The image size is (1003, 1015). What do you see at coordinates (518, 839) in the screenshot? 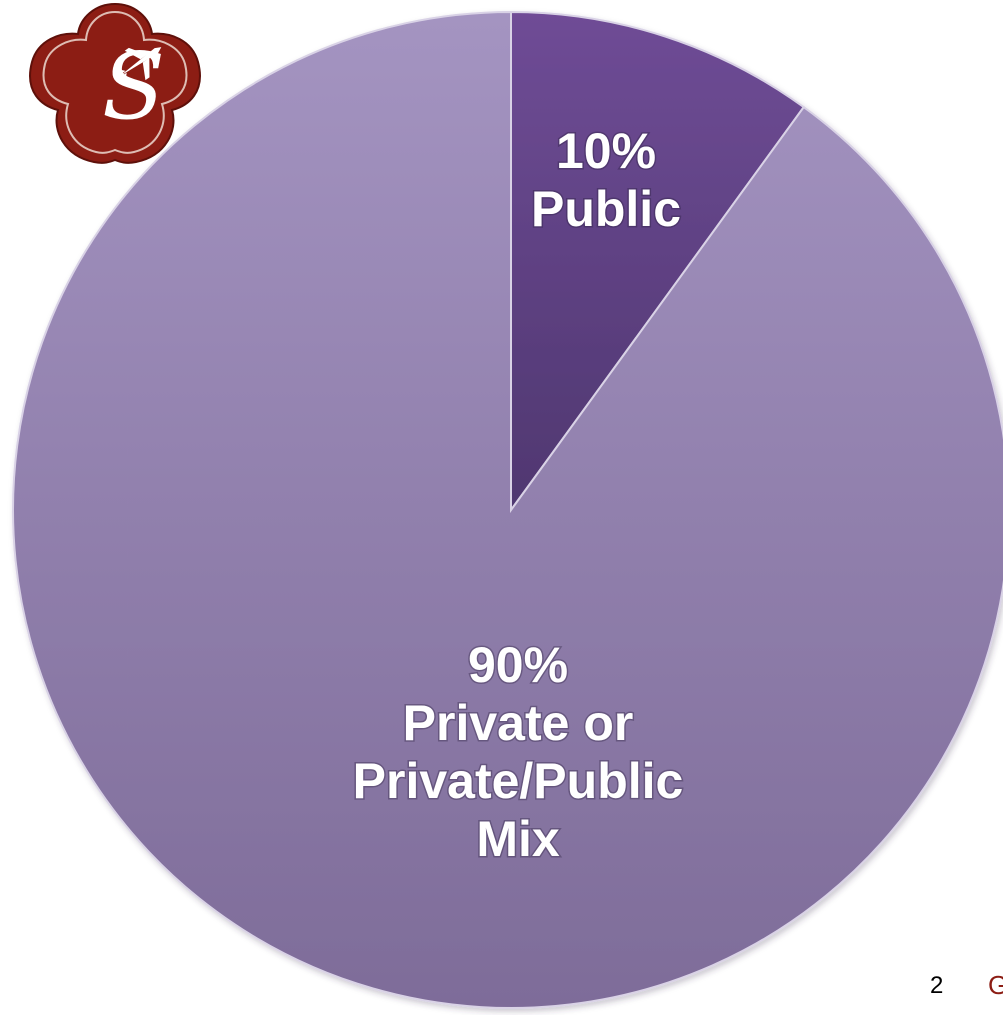
I see `slice-category-label: Mix` at bounding box center [518, 839].